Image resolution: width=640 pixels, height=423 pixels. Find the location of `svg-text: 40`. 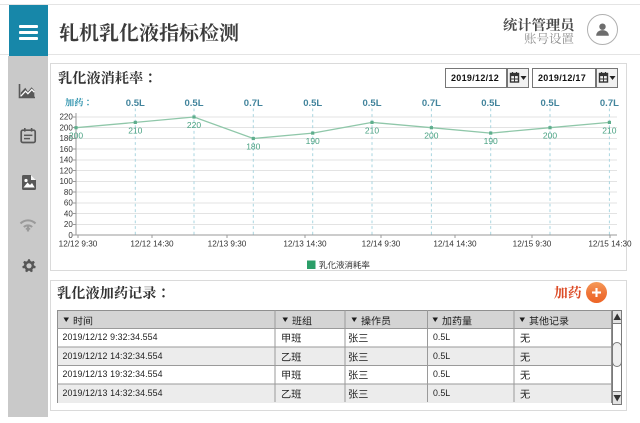

svg-text: 40 is located at coordinates (68, 213).